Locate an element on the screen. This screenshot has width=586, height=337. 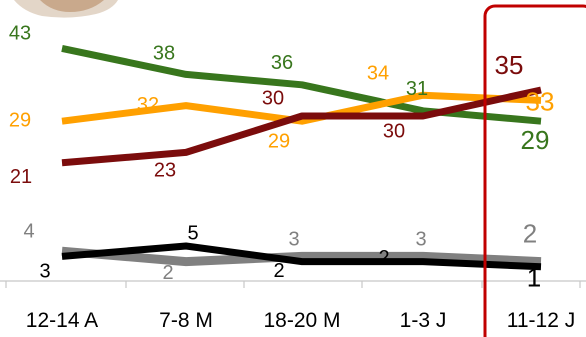
data-label: 34 is located at coordinates (378, 73).